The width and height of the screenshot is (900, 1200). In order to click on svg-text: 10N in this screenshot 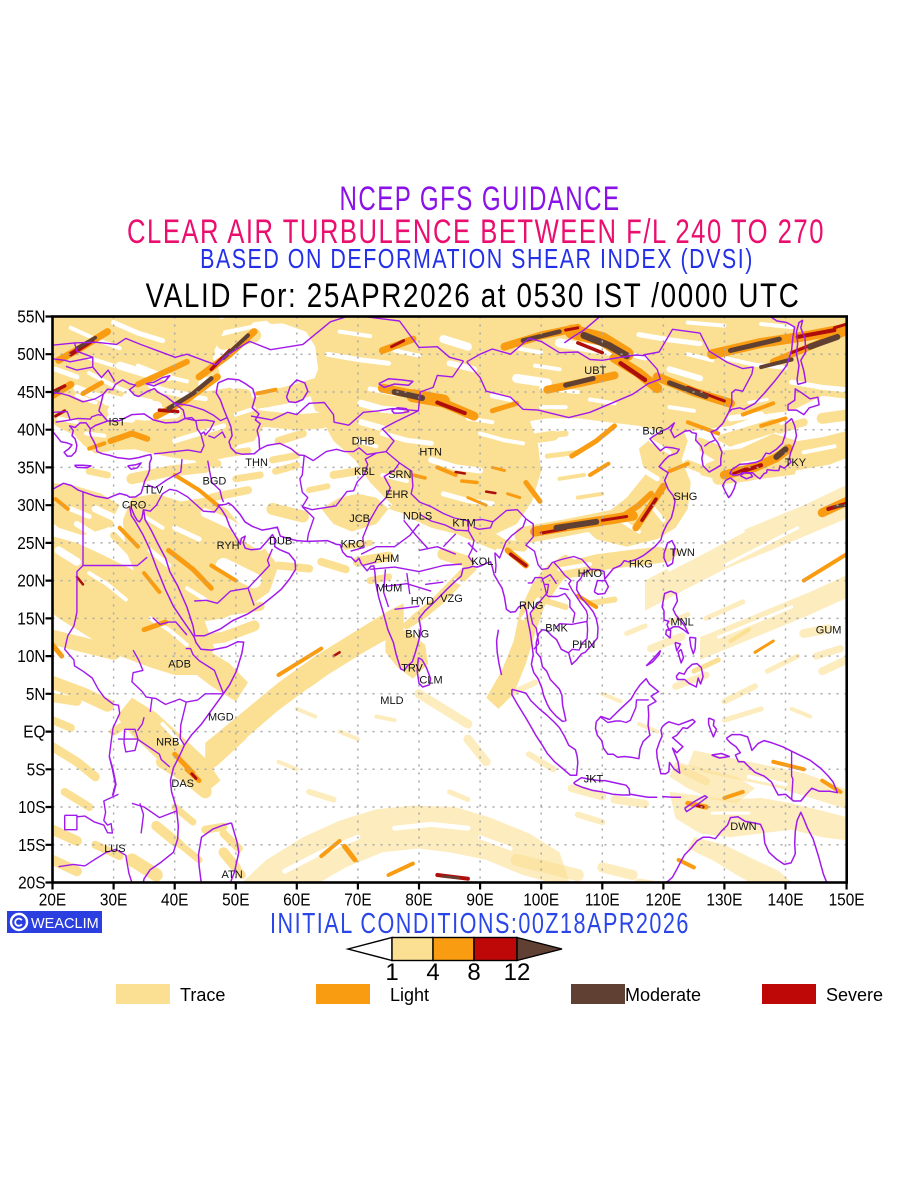, I will do `click(31, 656)`.